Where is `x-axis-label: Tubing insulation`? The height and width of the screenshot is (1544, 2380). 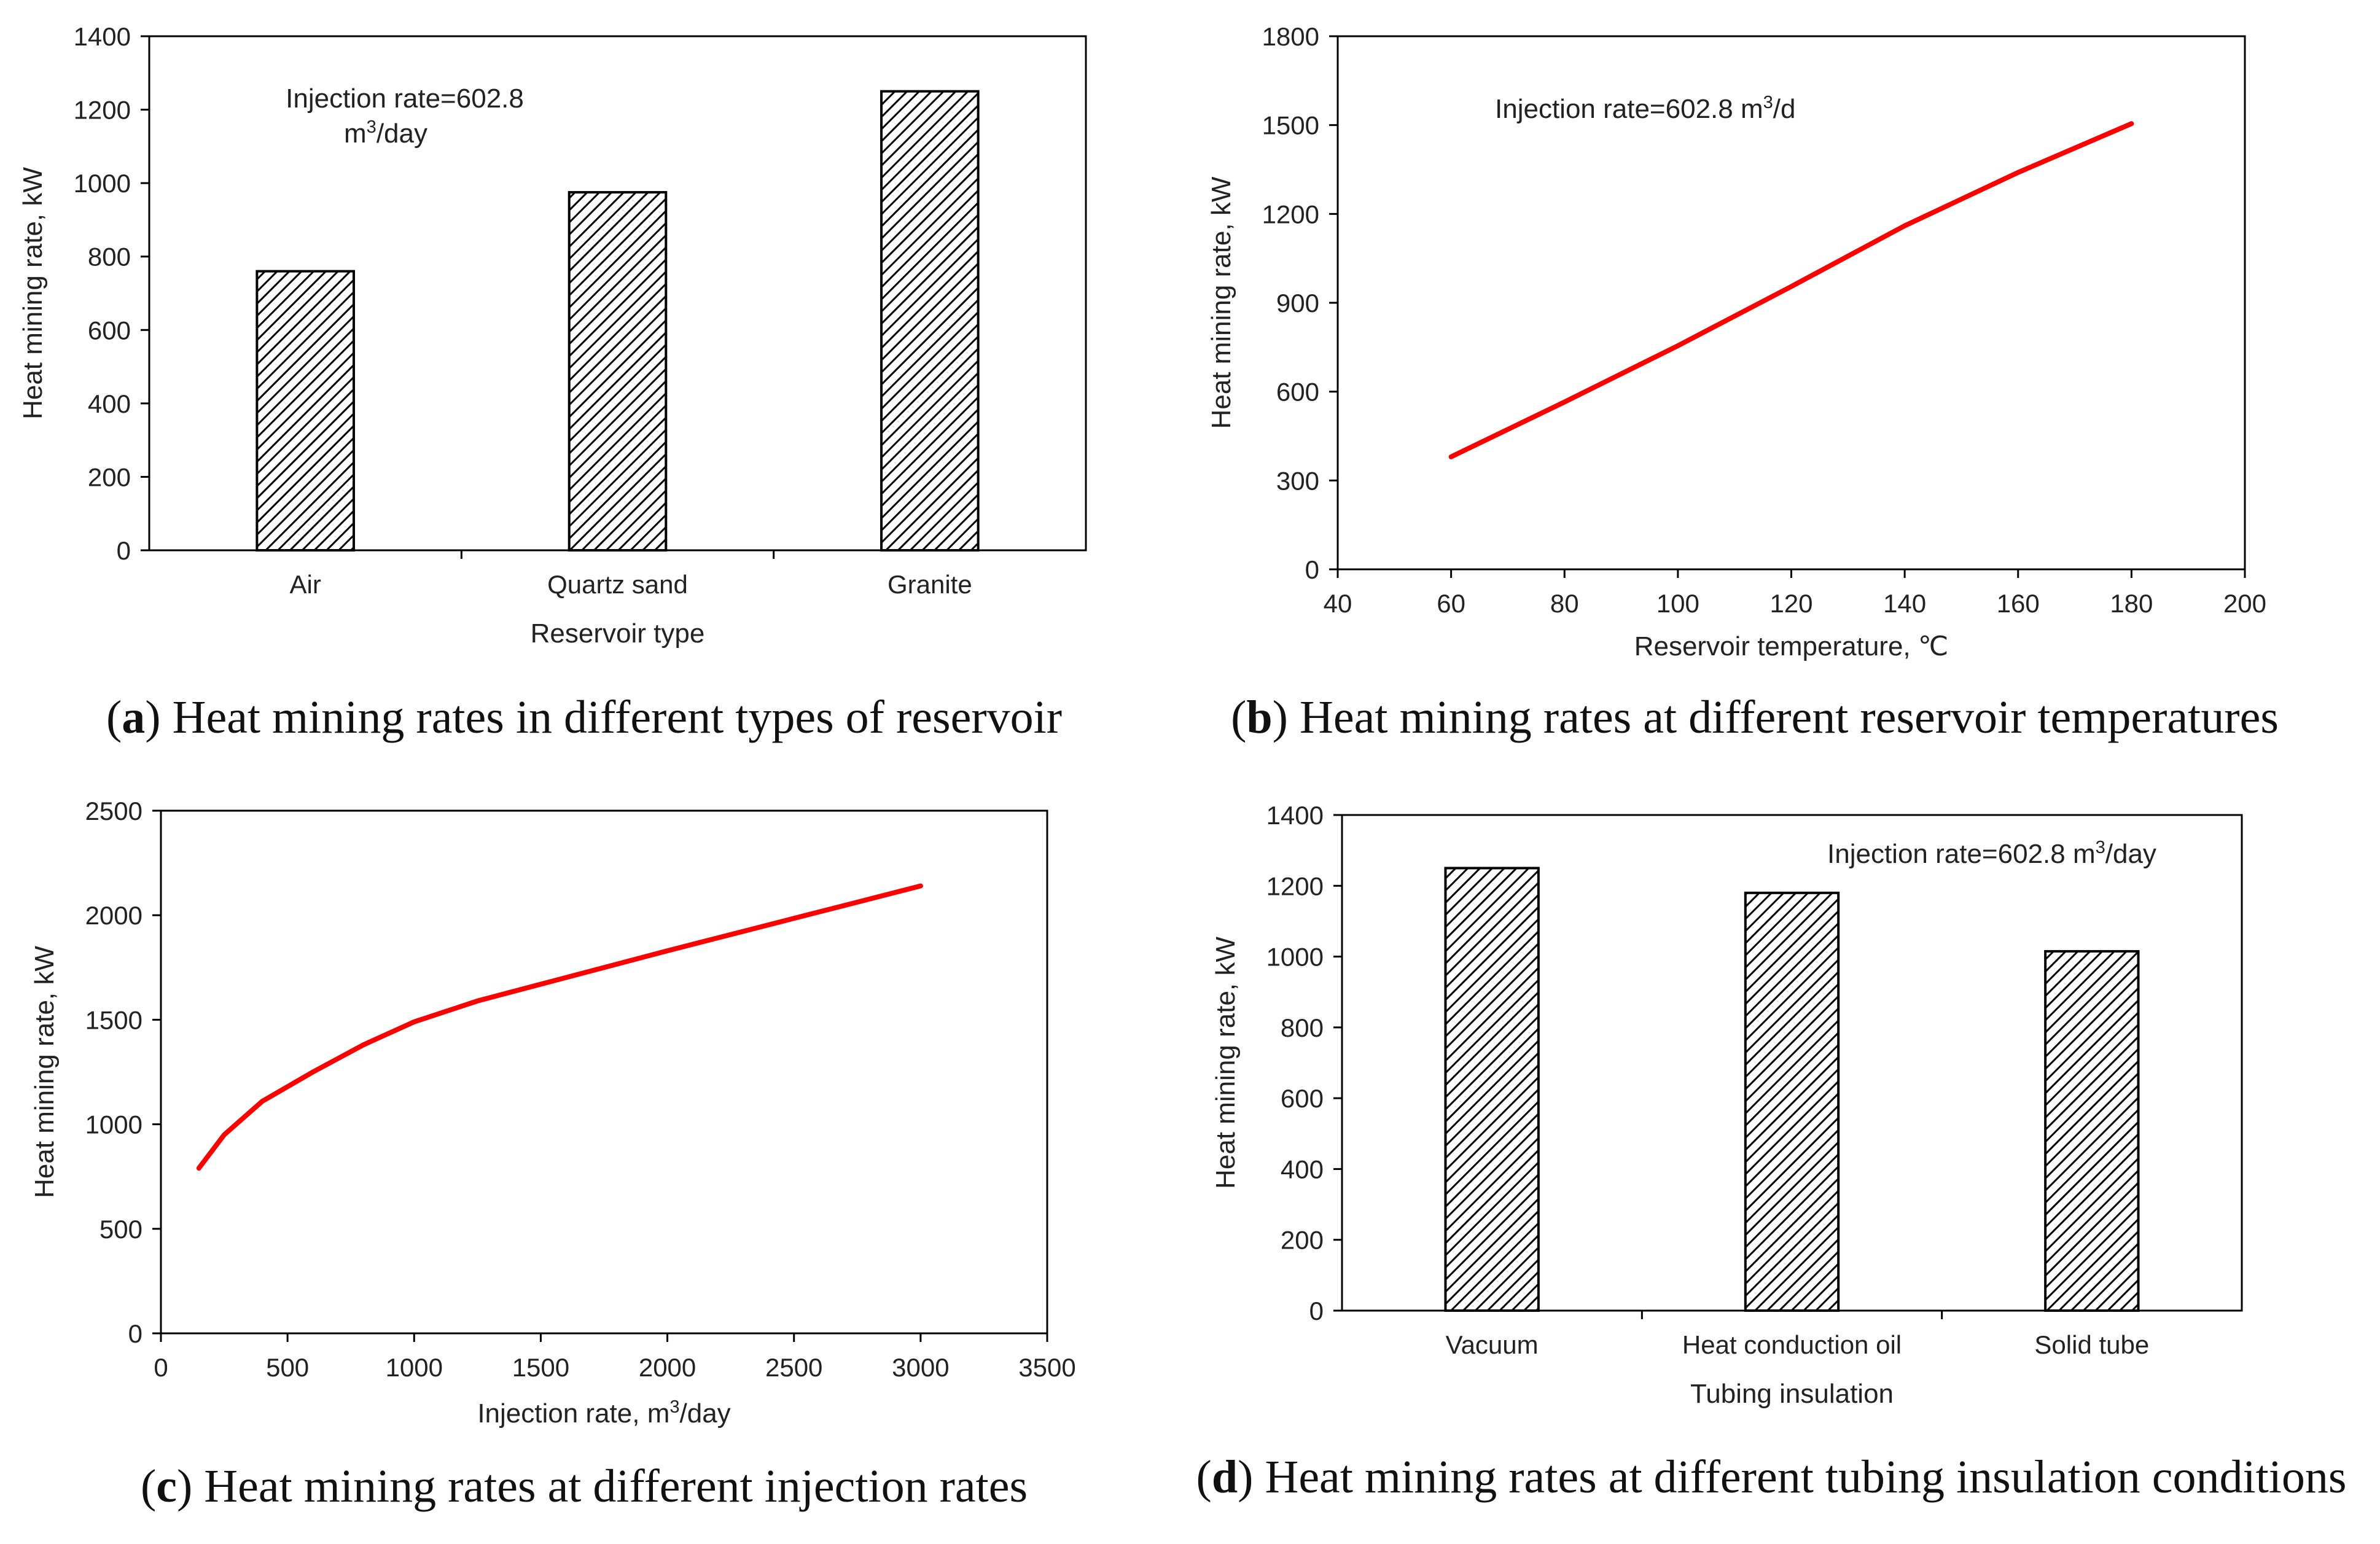 x-axis-label: Tubing insulation is located at coordinates (1792, 1394).